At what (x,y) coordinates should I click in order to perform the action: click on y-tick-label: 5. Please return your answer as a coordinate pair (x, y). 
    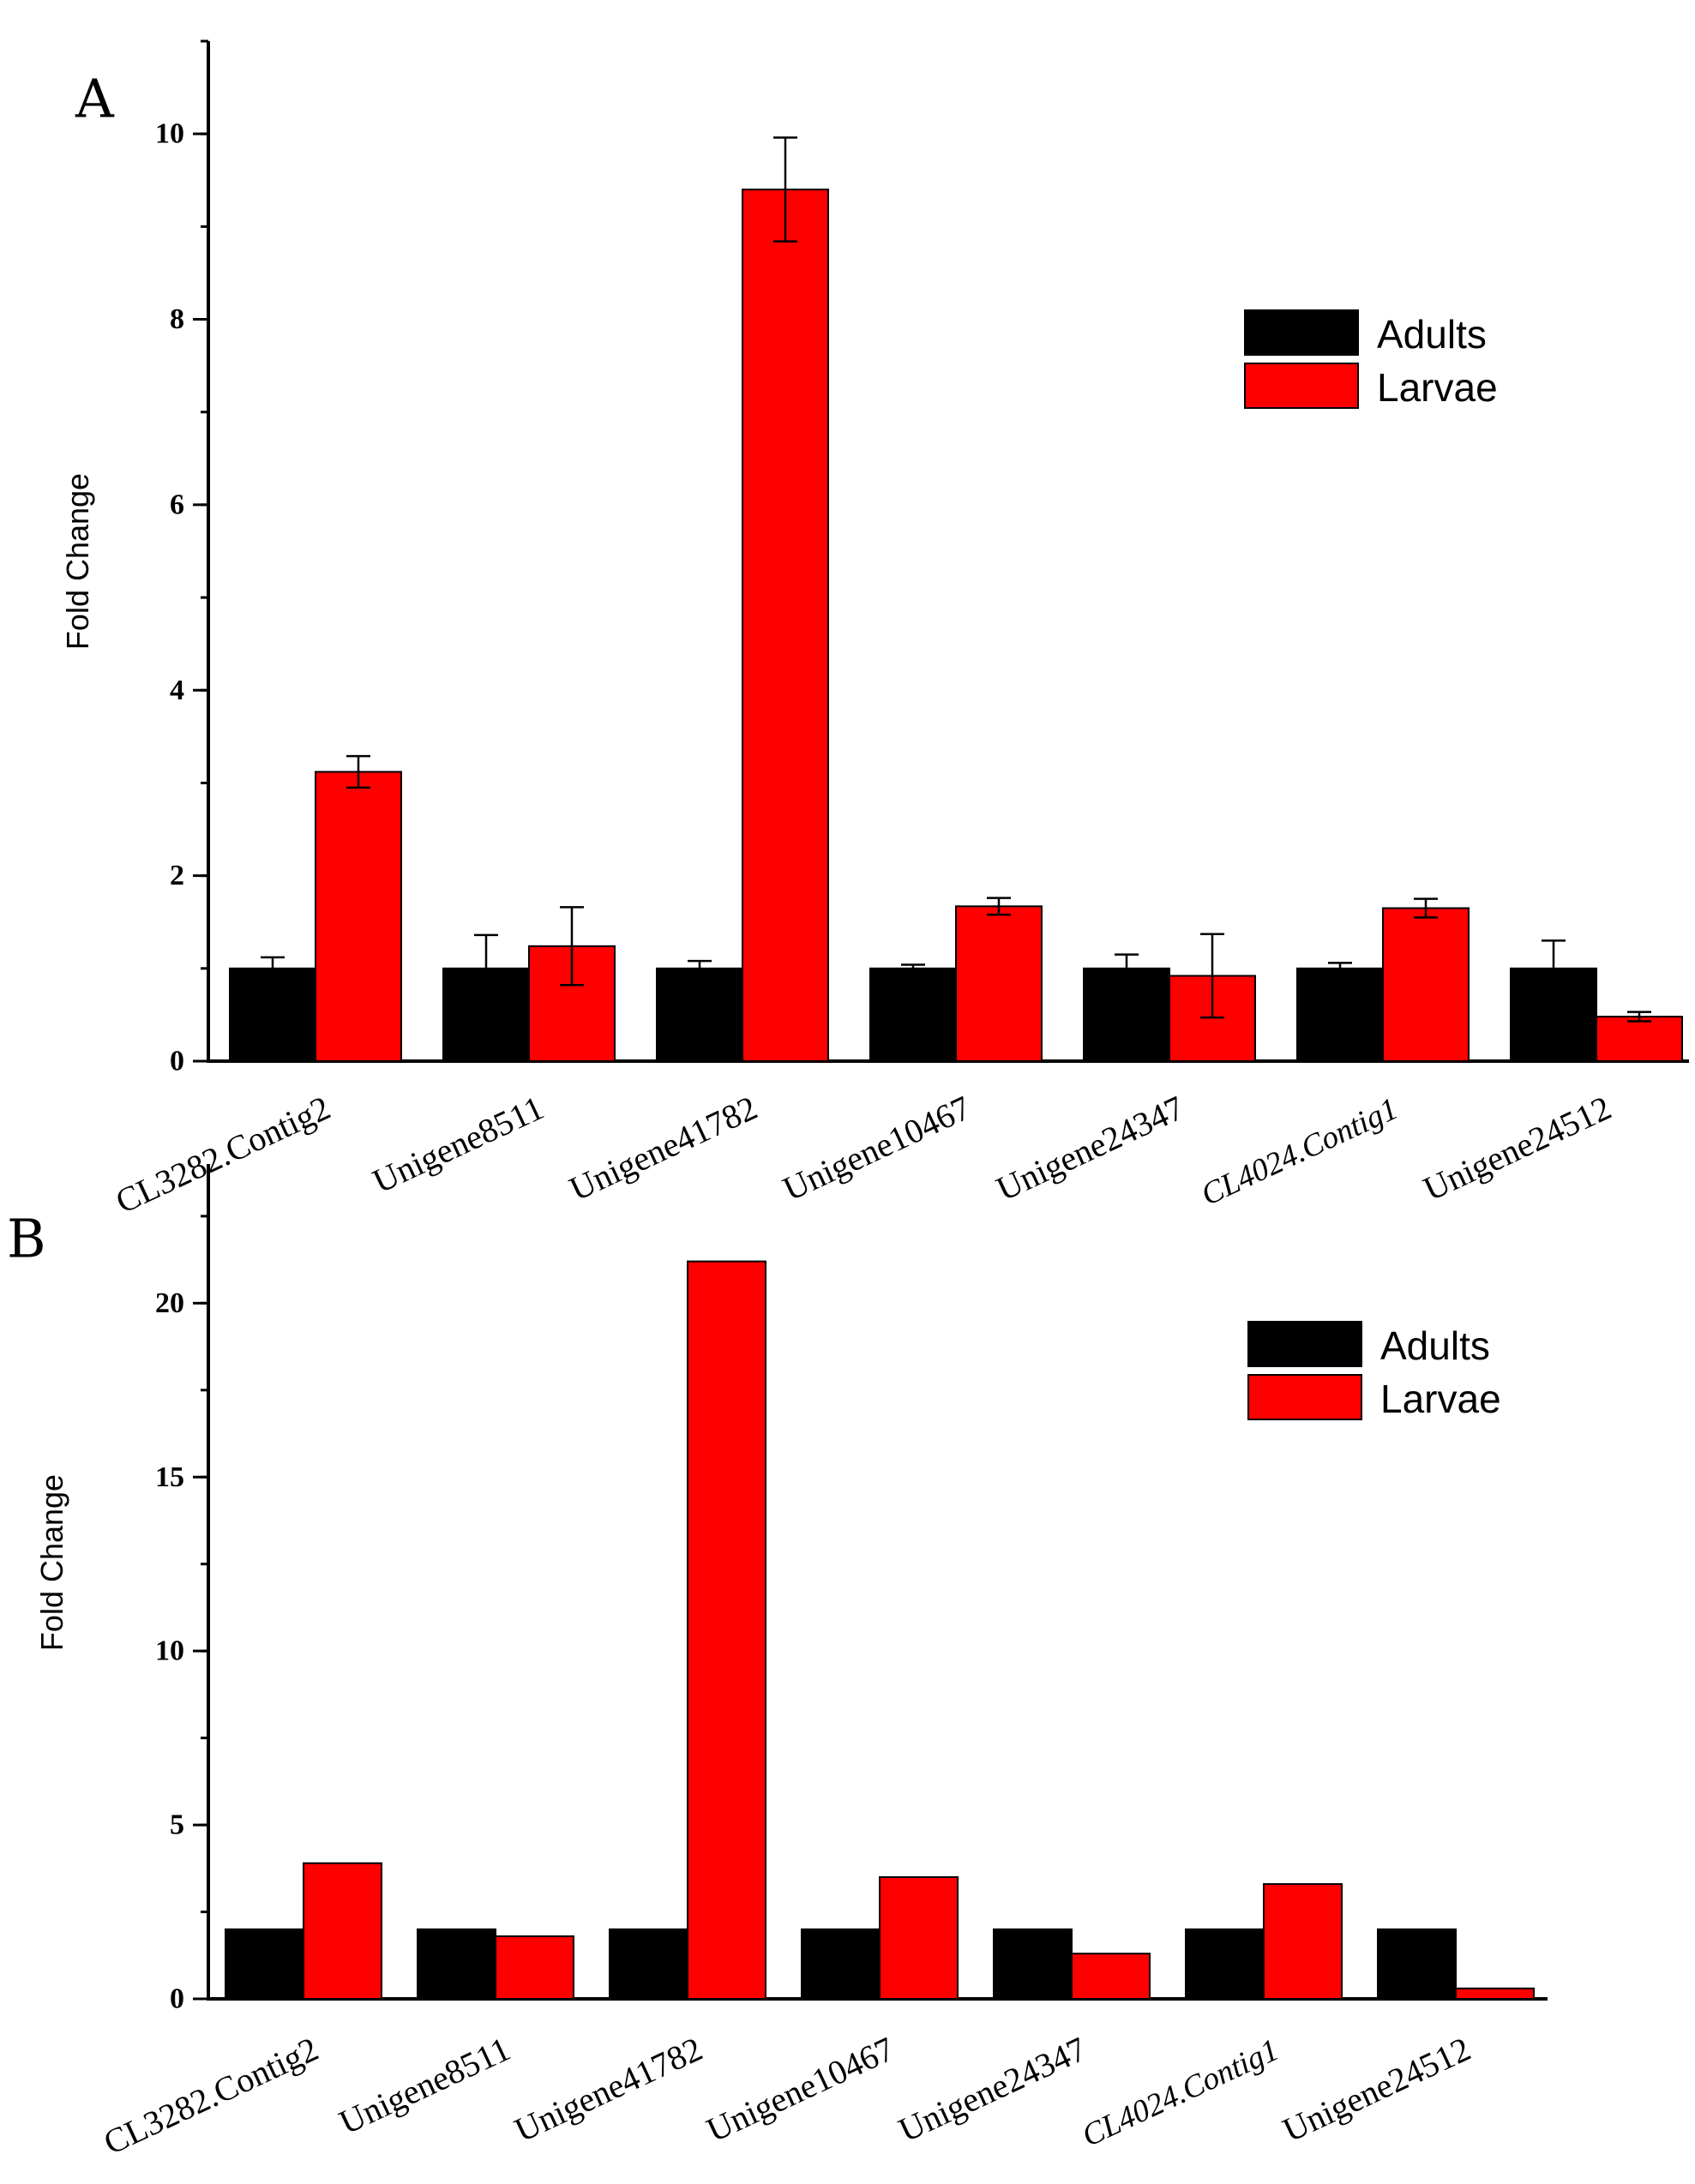
    Looking at the image, I should click on (177, 1825).